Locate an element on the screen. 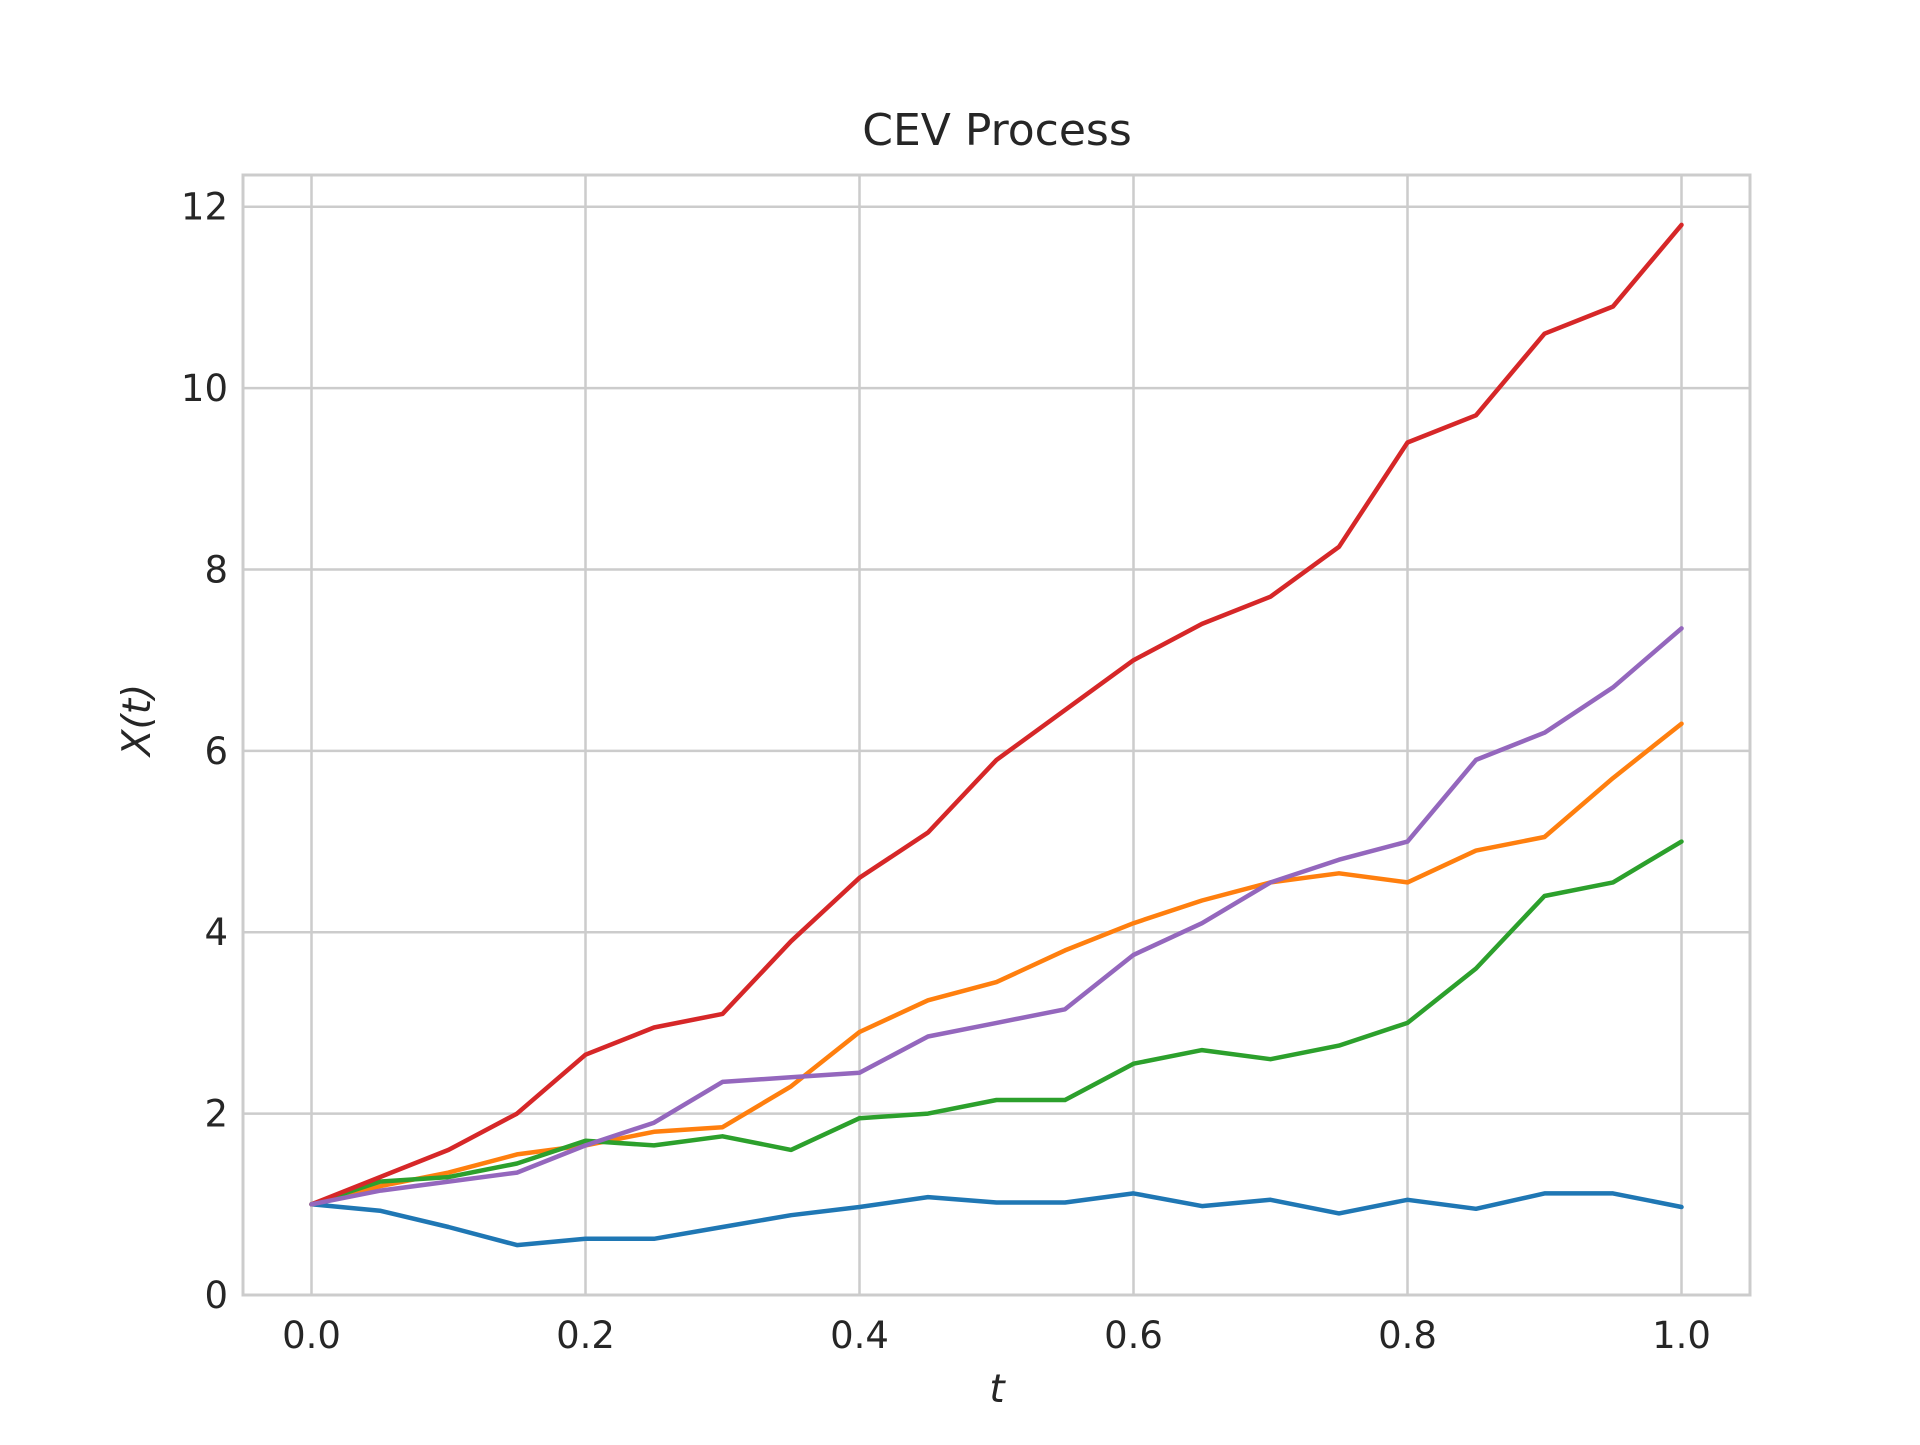 Image resolution: width=1920 pixels, height=1445 pixels. x-tick-label: 0.2 is located at coordinates (585, 1335).